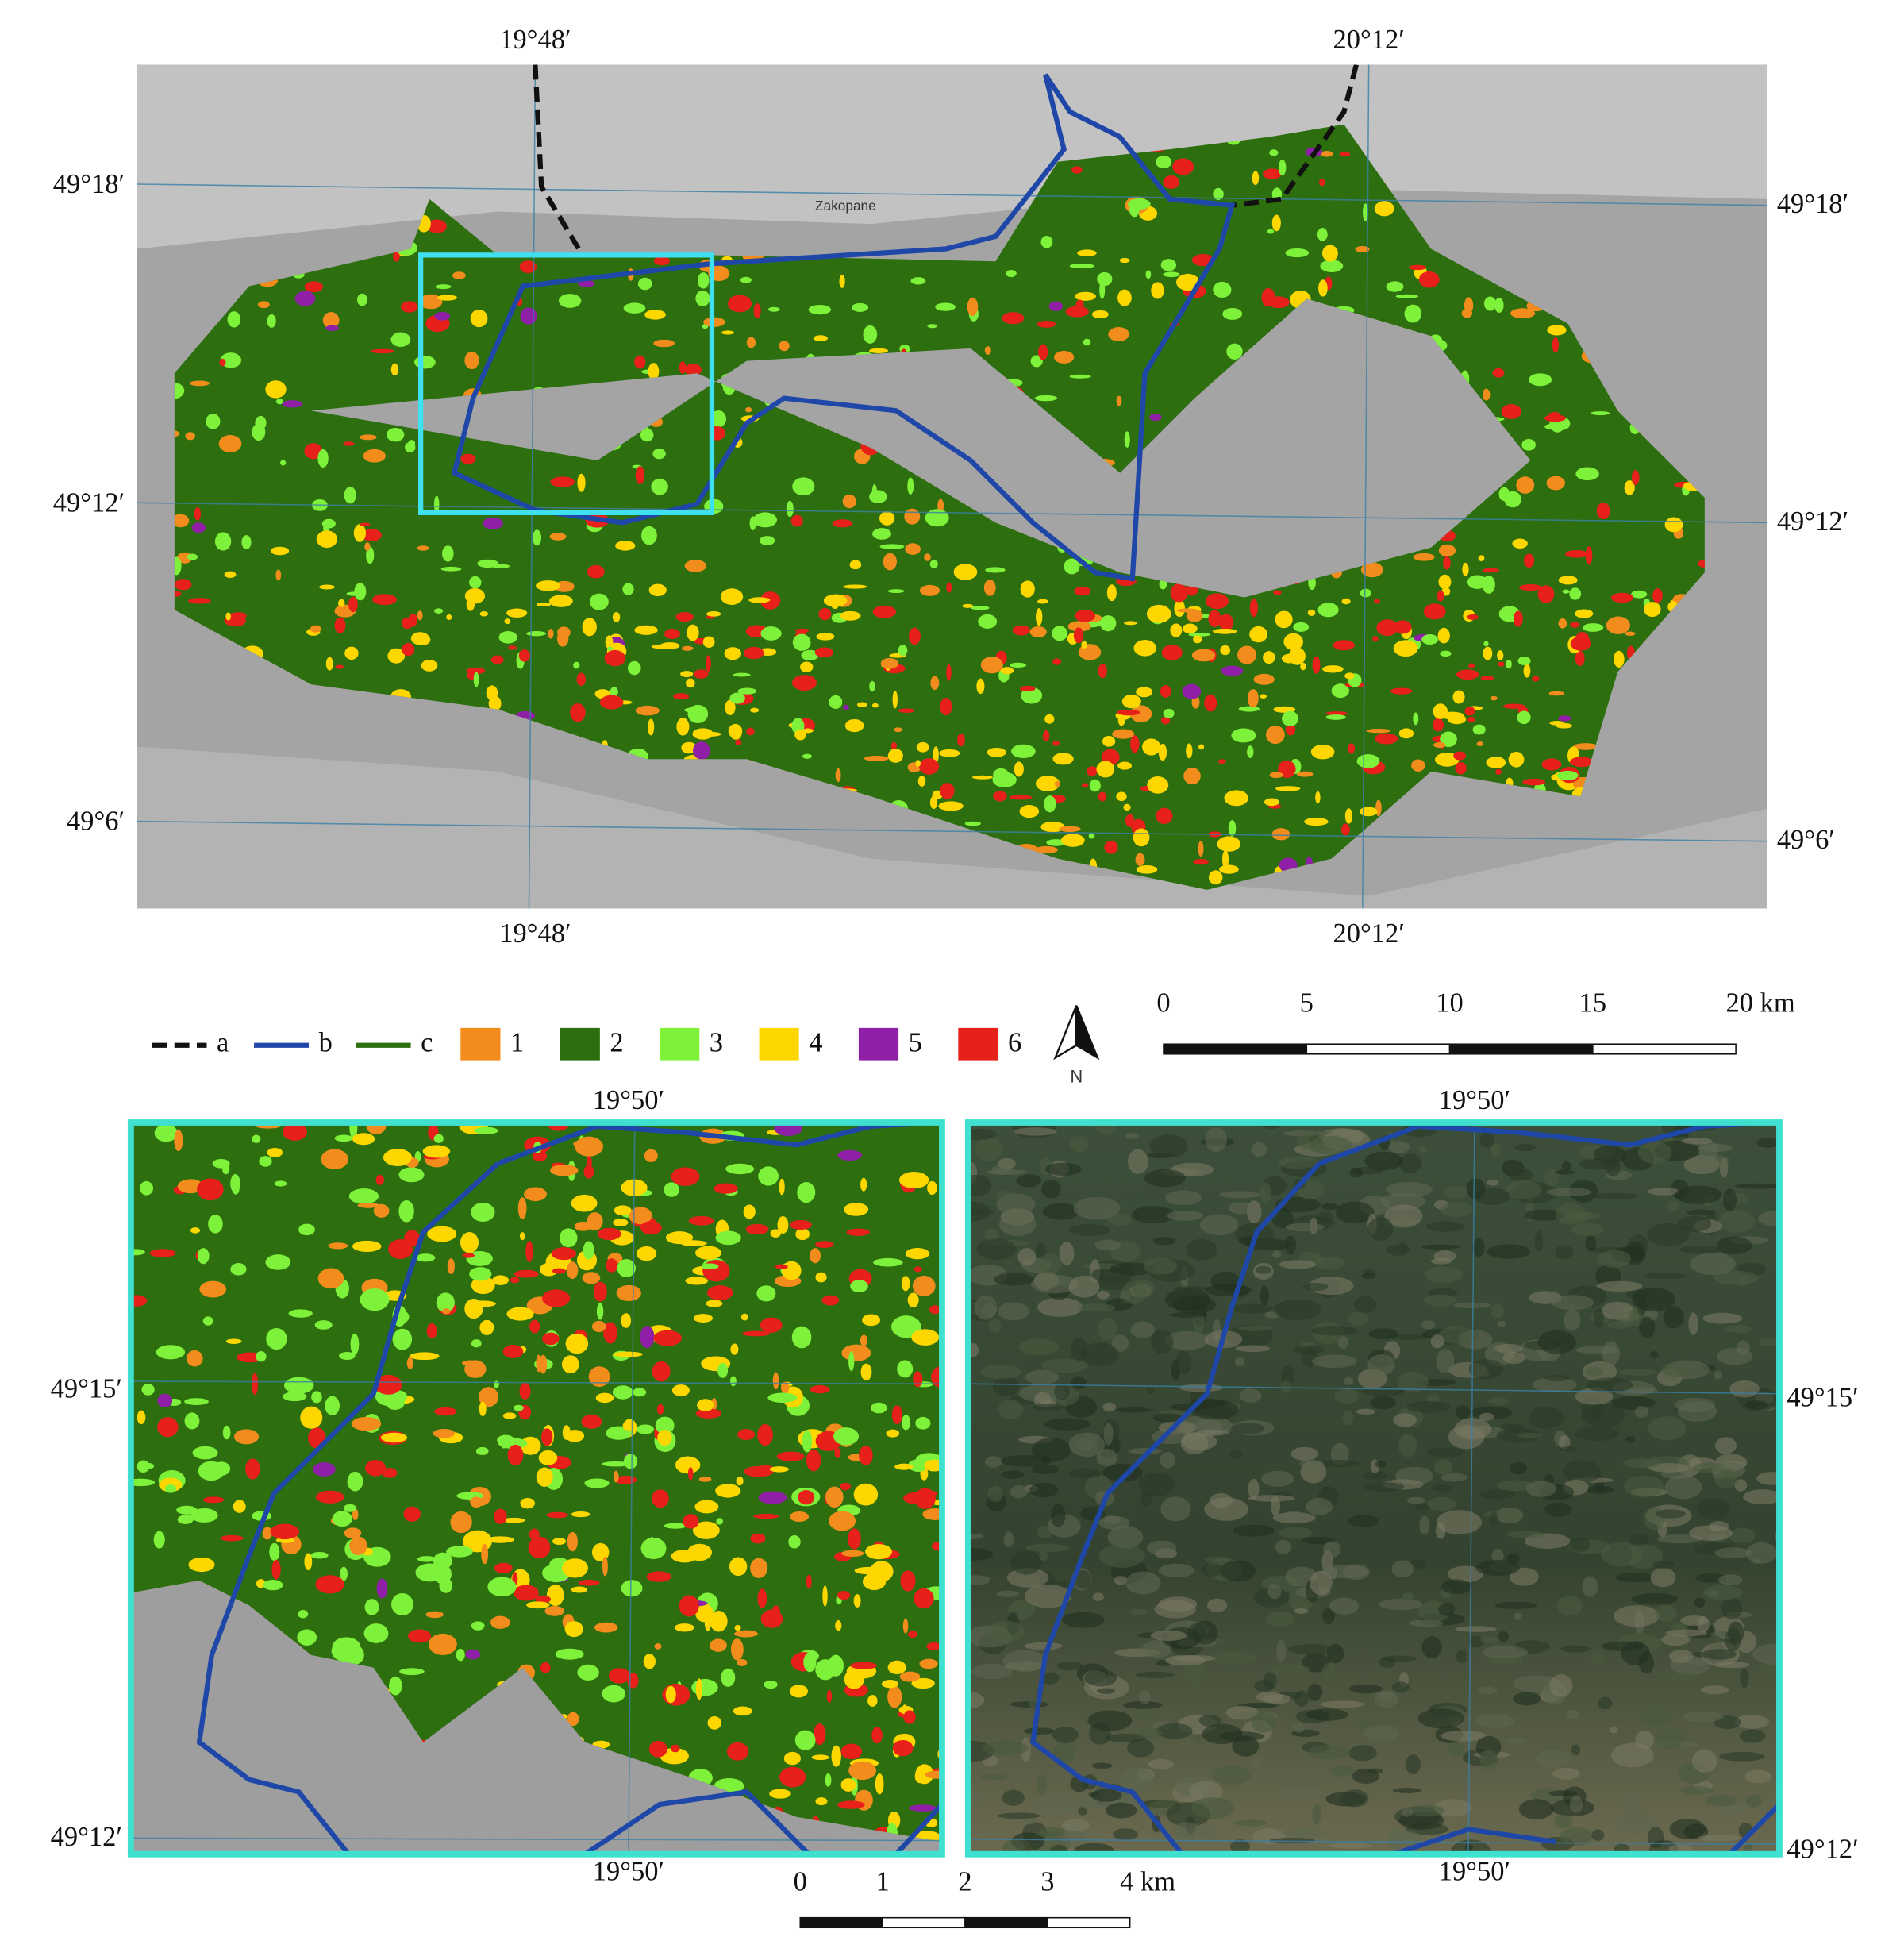  Describe the element at coordinates (1076, 1045) in the screenshot. I see `north-arrow: N` at that location.